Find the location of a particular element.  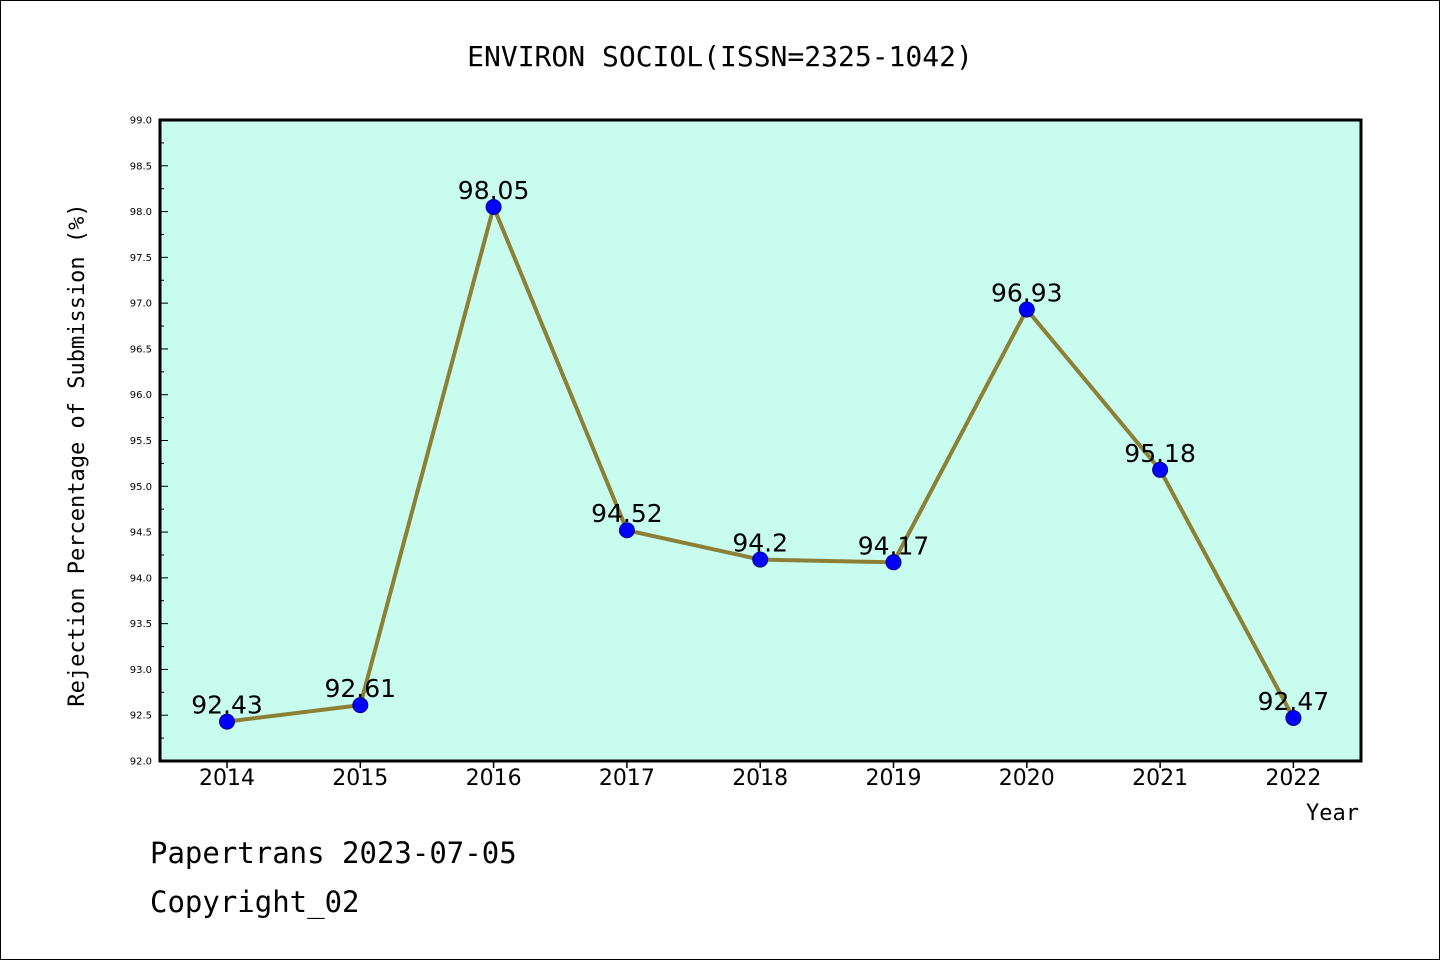

x-tick-label: 2018 is located at coordinates (760, 778).